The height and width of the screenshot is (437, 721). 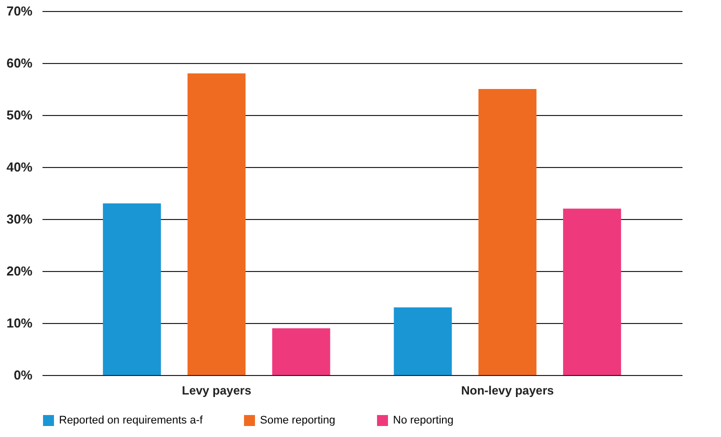 What do you see at coordinates (298, 420) in the screenshot?
I see `legend-label: Some reporting` at bounding box center [298, 420].